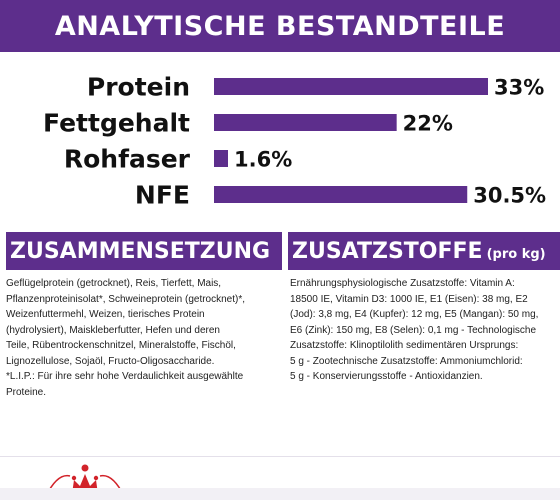 The width and height of the screenshot is (560, 500). I want to click on composition-header: ZUSAMMENSETZUNG, so click(144, 251).